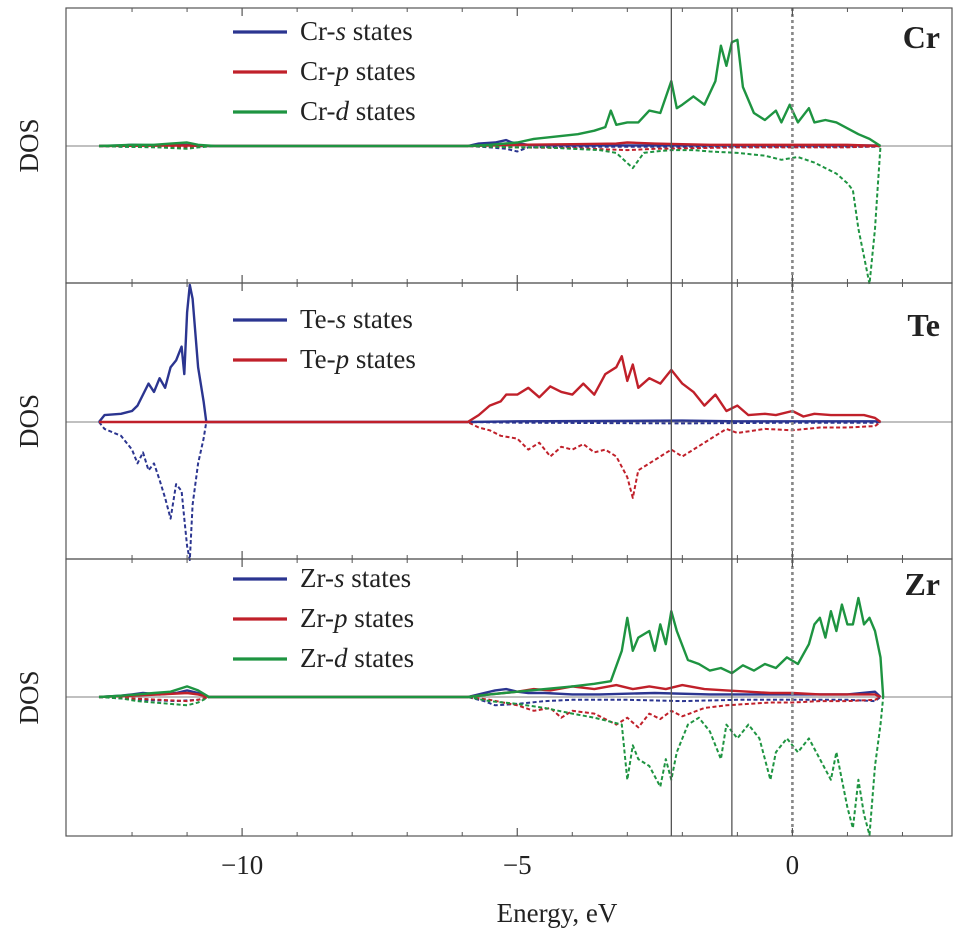  I want to click on legend-entry-zr-p: Zr-p states, so click(357, 618).